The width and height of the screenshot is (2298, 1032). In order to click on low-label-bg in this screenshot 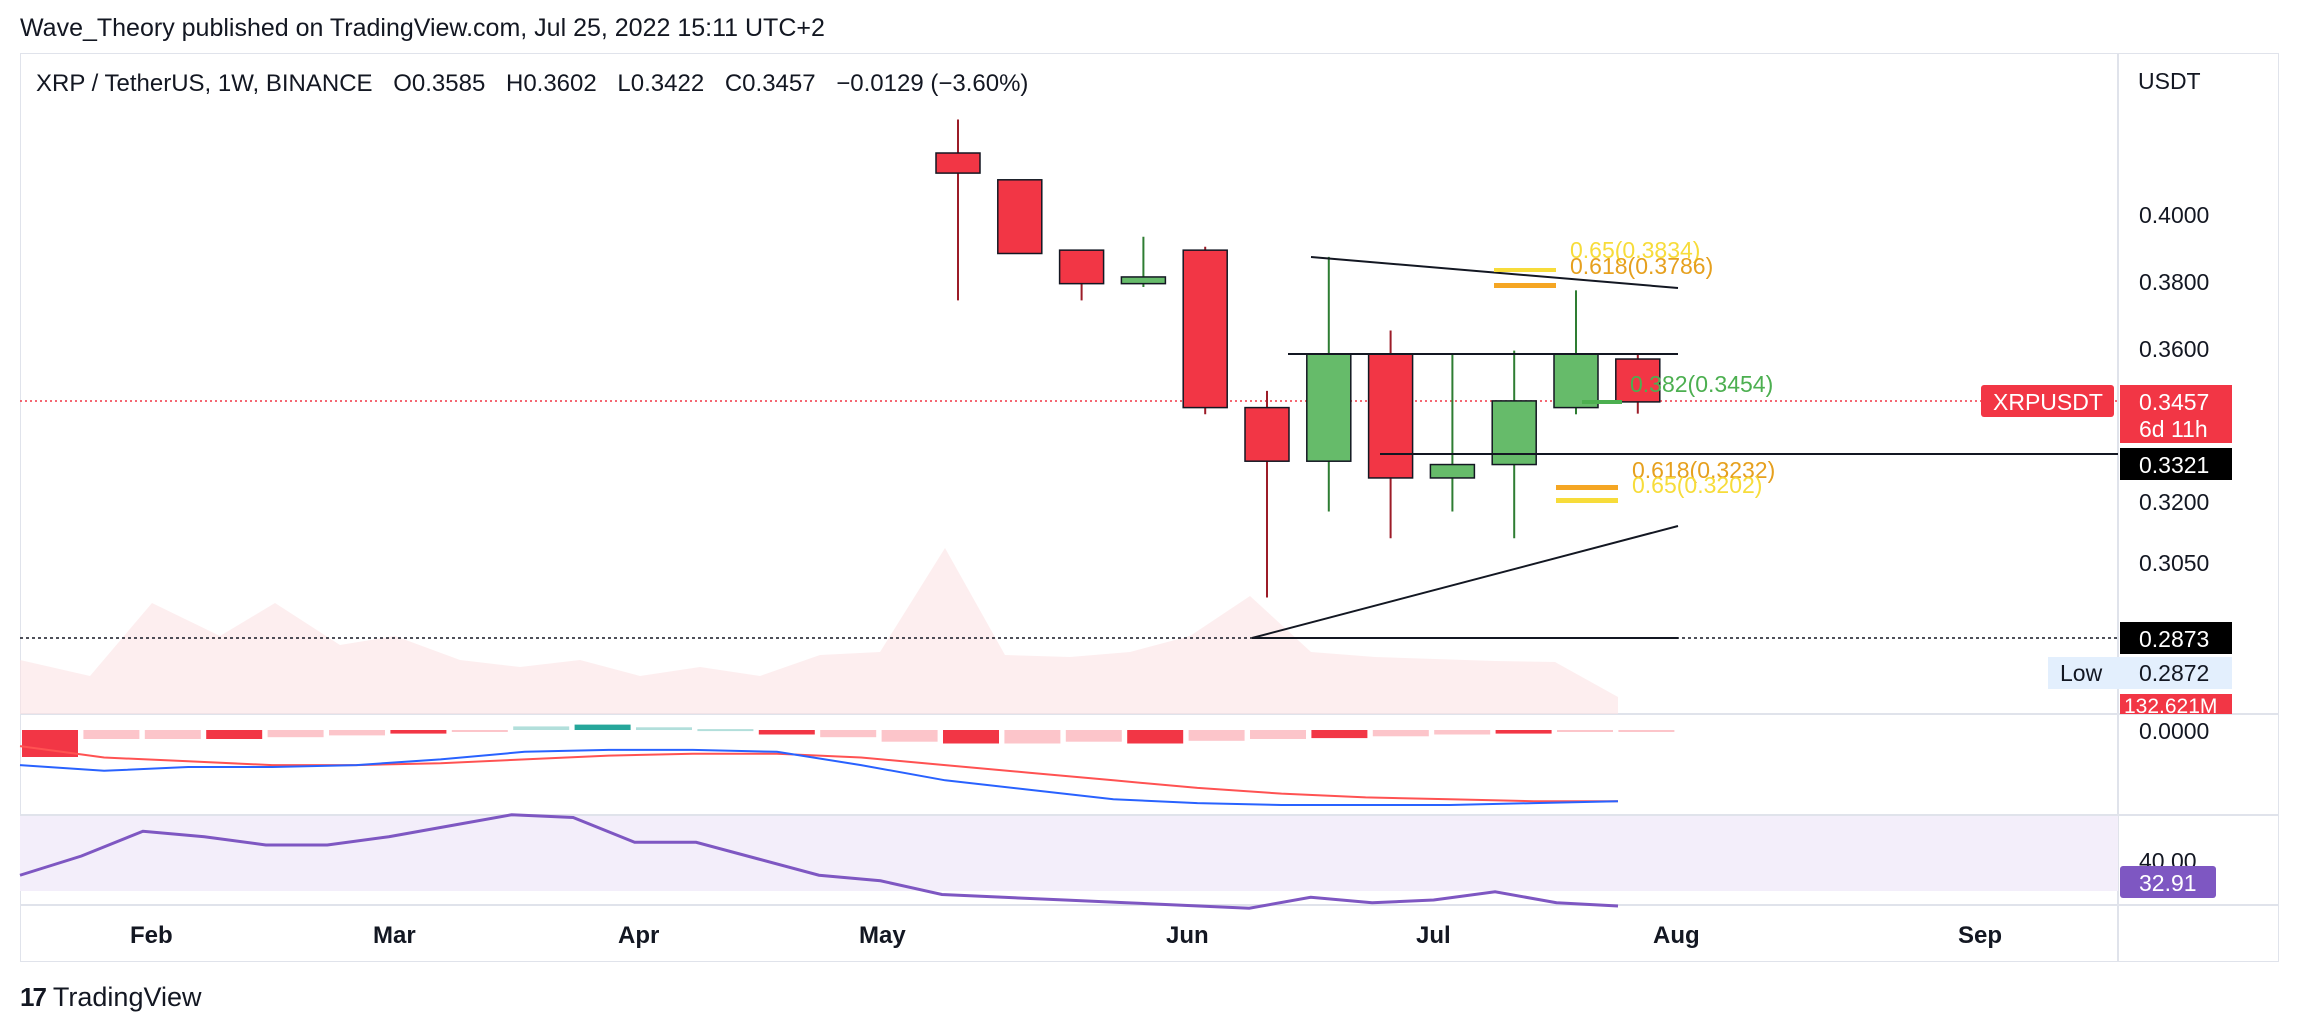, I will do `click(2140, 673)`.